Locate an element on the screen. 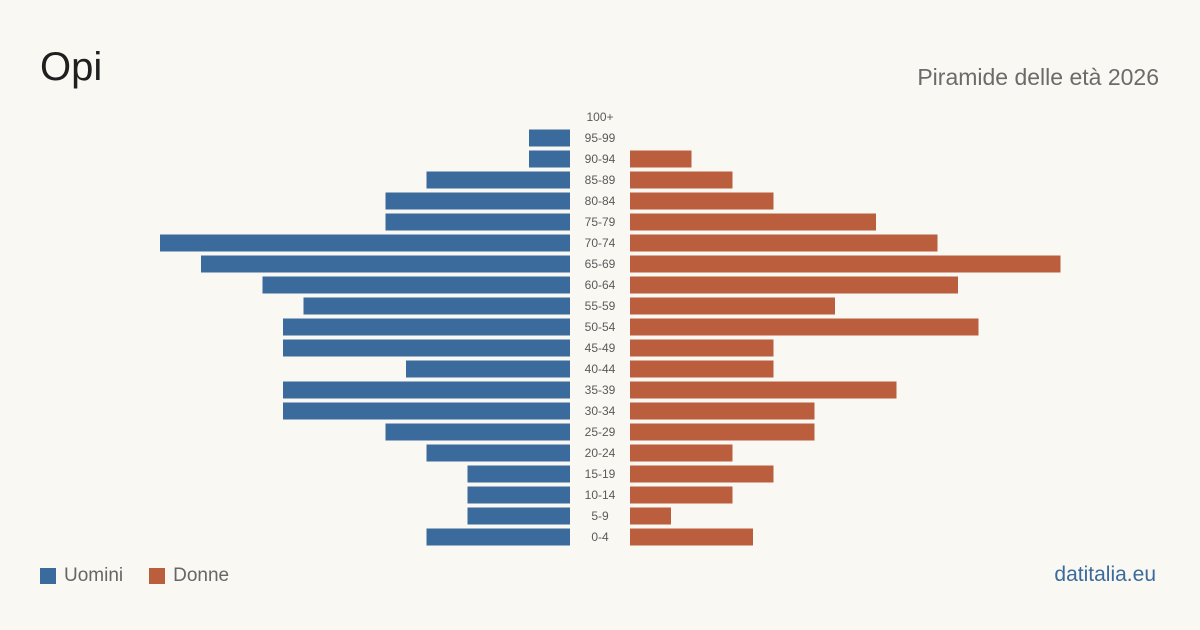 Image resolution: width=1200 pixels, height=630 pixels. age-group-label: 90-94 is located at coordinates (600, 159).